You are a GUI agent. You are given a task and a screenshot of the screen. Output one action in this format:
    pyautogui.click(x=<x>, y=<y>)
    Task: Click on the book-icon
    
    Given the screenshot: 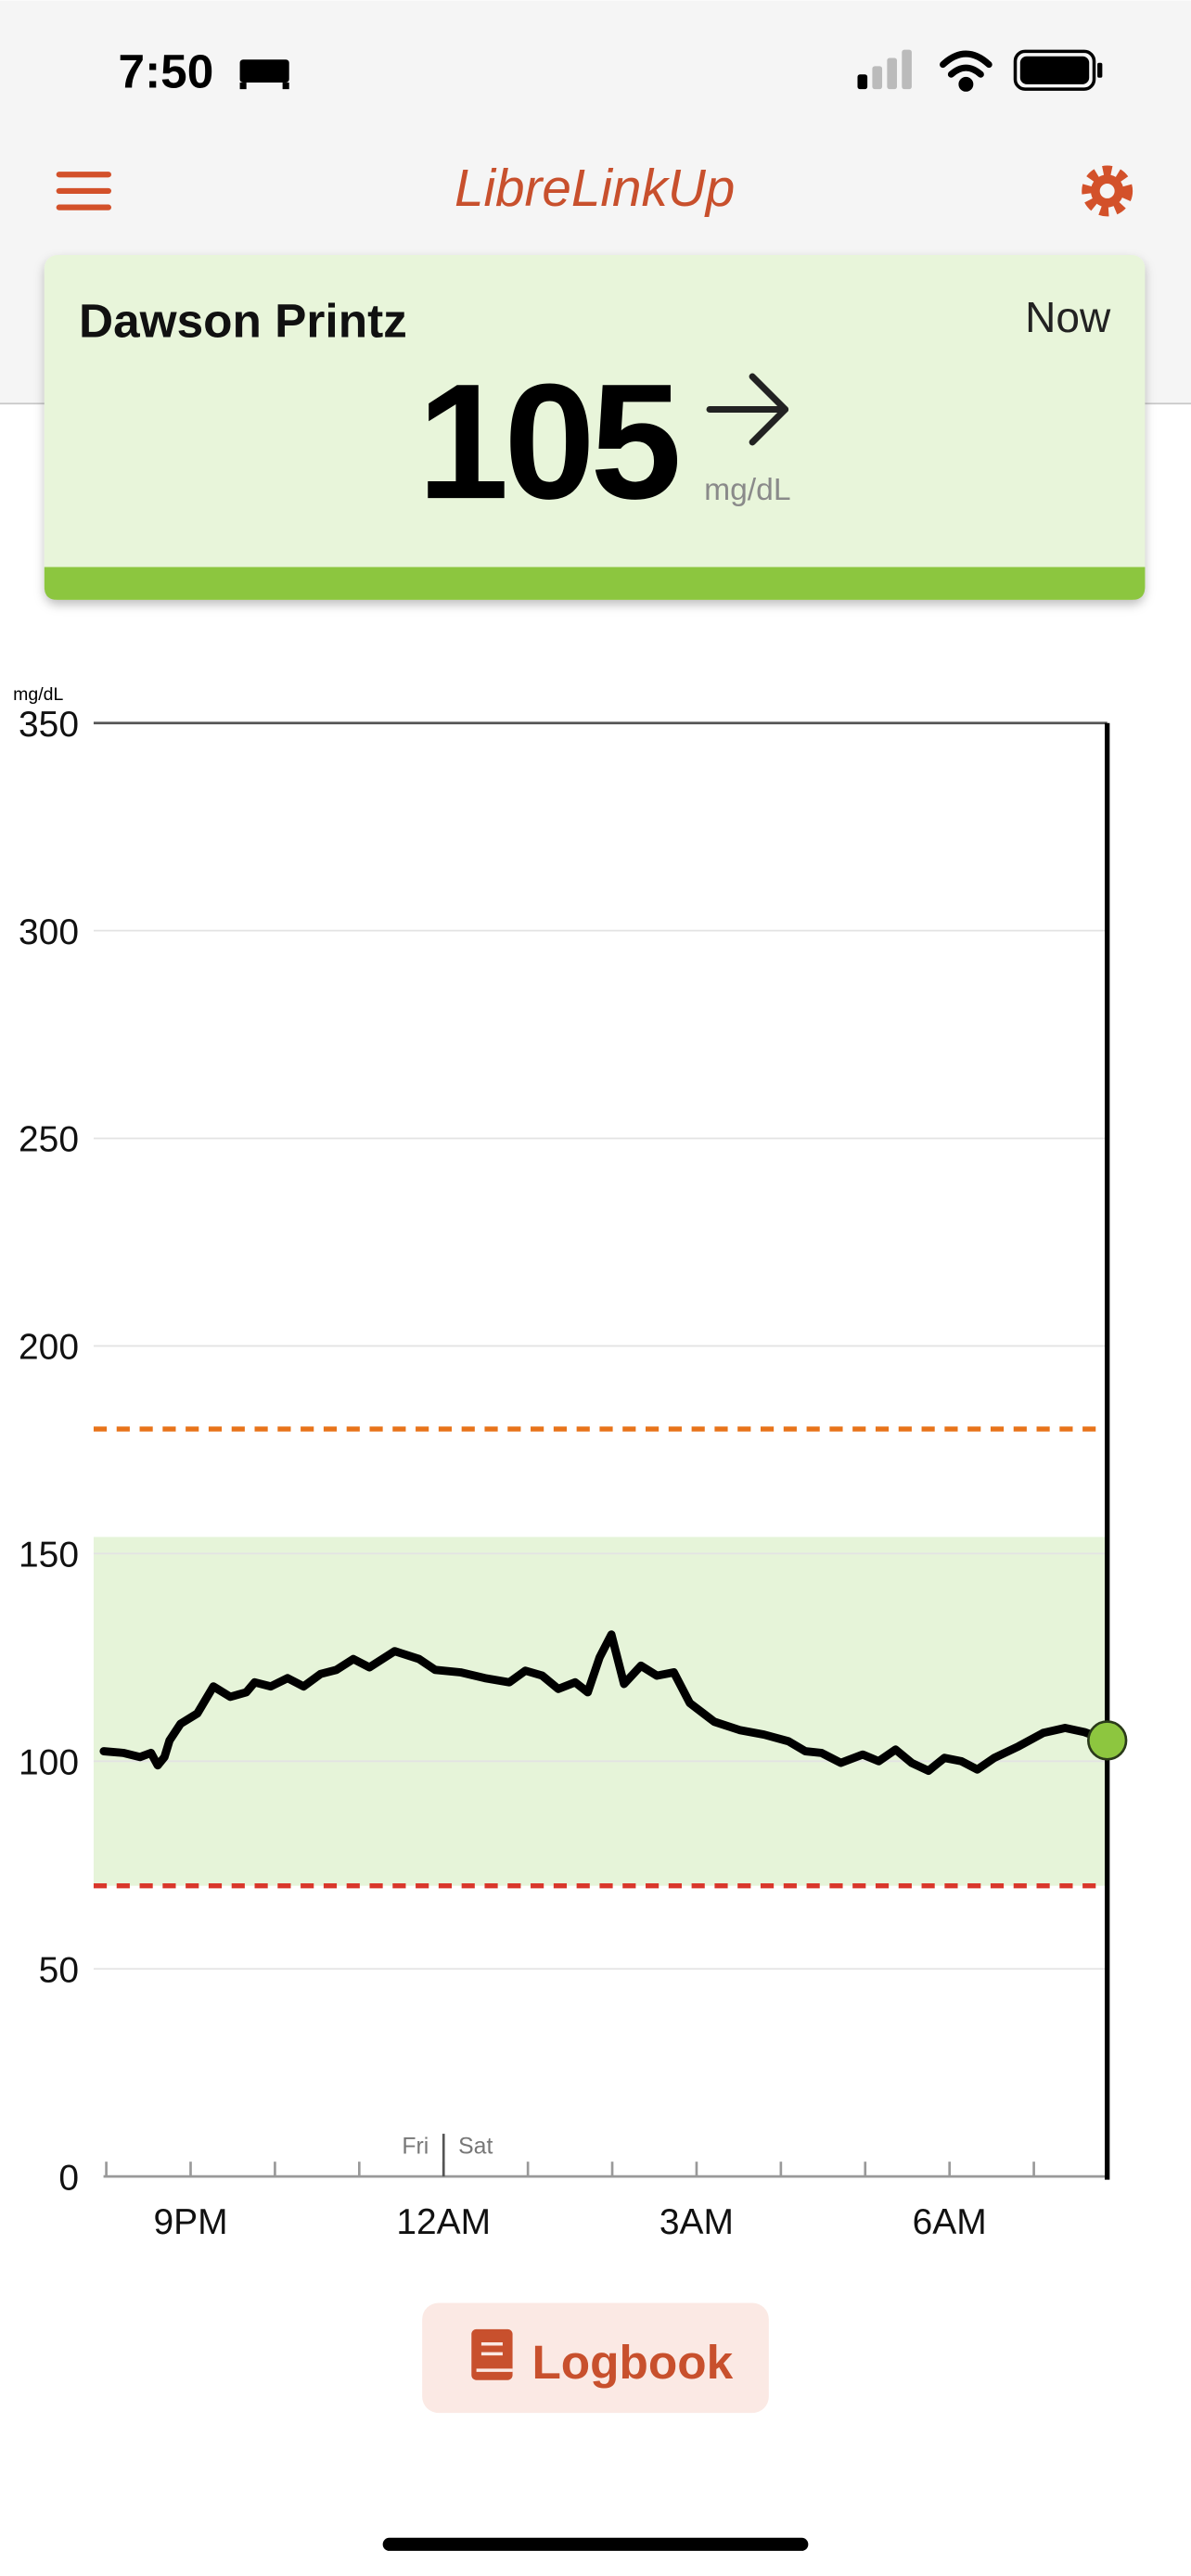 What is the action you would take?
    pyautogui.click(x=492, y=2354)
    